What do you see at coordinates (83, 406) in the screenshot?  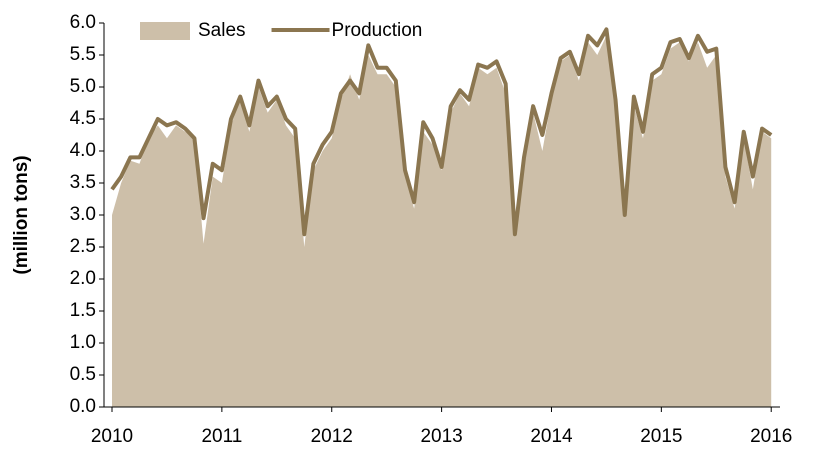 I see `y-tick-label: 0.0` at bounding box center [83, 406].